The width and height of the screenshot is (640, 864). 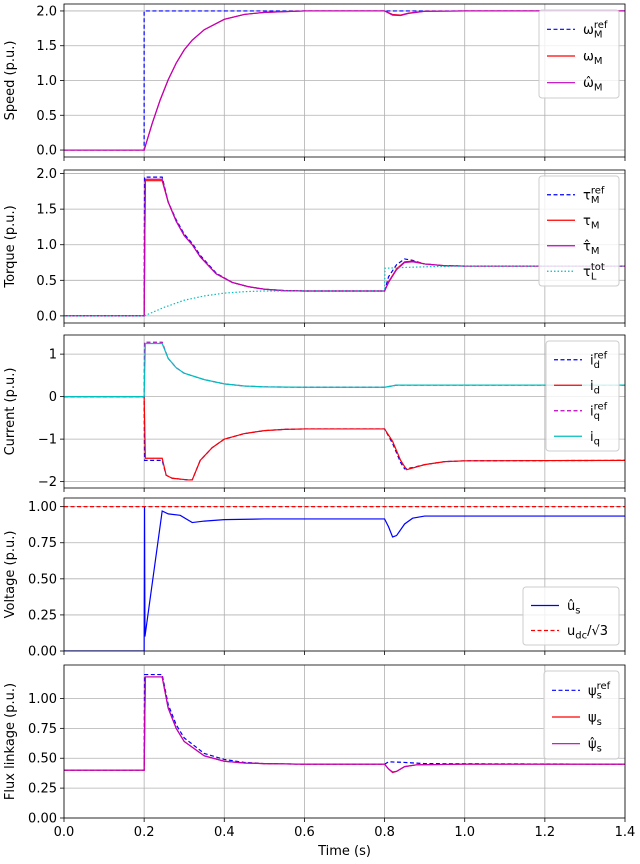 What do you see at coordinates (573, 608) in the screenshot?
I see `legend-label: ûs` at bounding box center [573, 608].